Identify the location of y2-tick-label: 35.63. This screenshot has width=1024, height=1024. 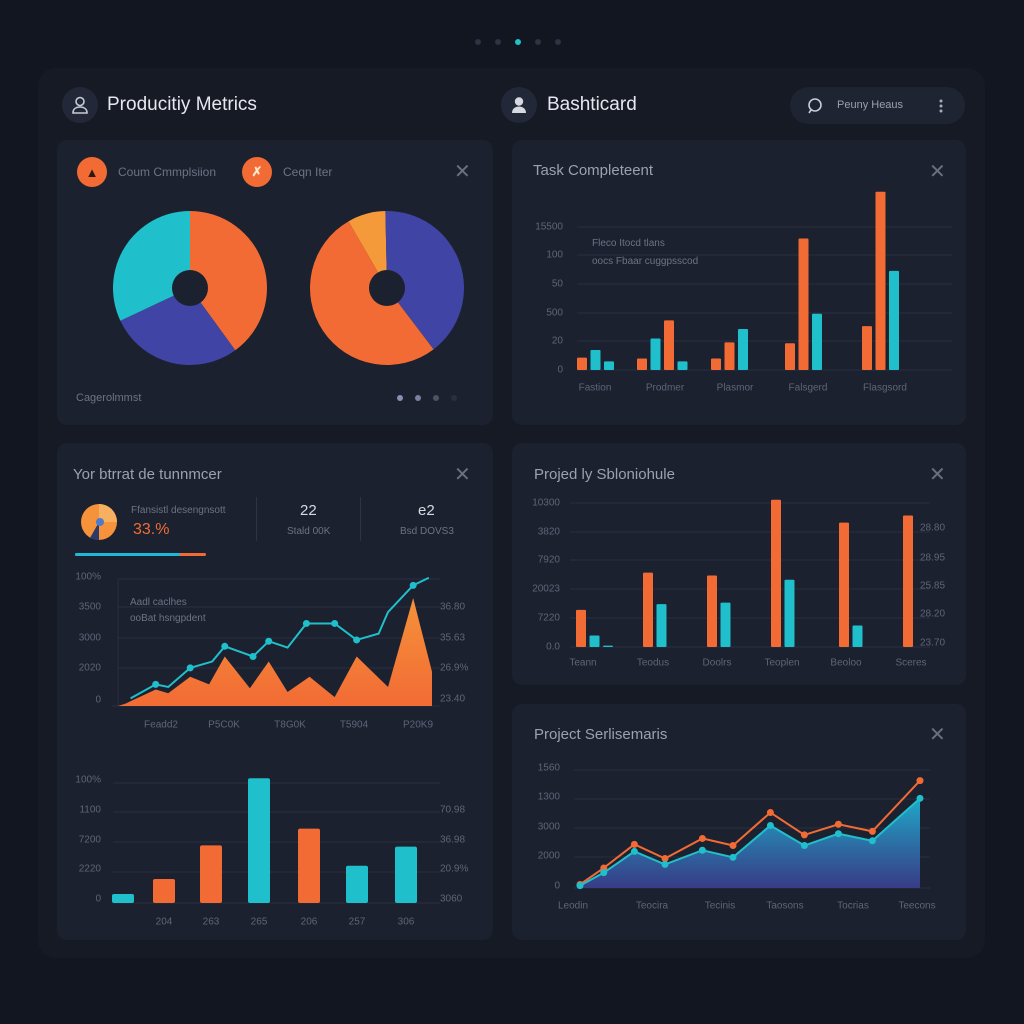
(453, 638).